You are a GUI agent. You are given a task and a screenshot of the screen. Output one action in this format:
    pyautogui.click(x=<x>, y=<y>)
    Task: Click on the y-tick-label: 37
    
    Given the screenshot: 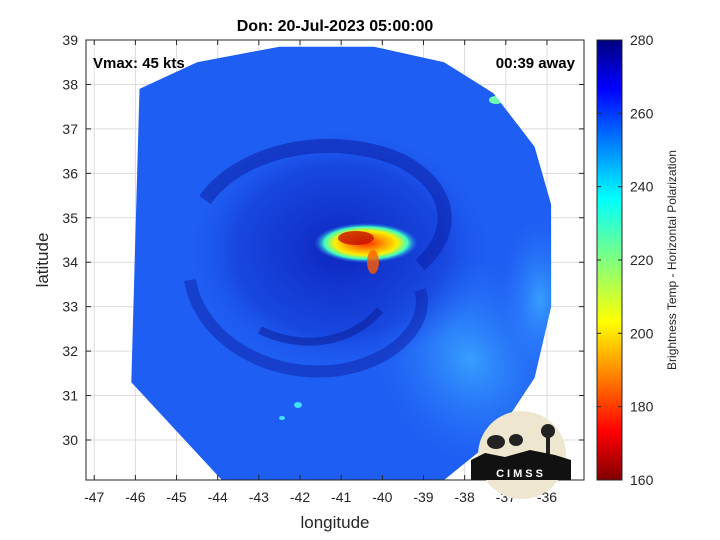 What is the action you would take?
    pyautogui.click(x=70, y=129)
    